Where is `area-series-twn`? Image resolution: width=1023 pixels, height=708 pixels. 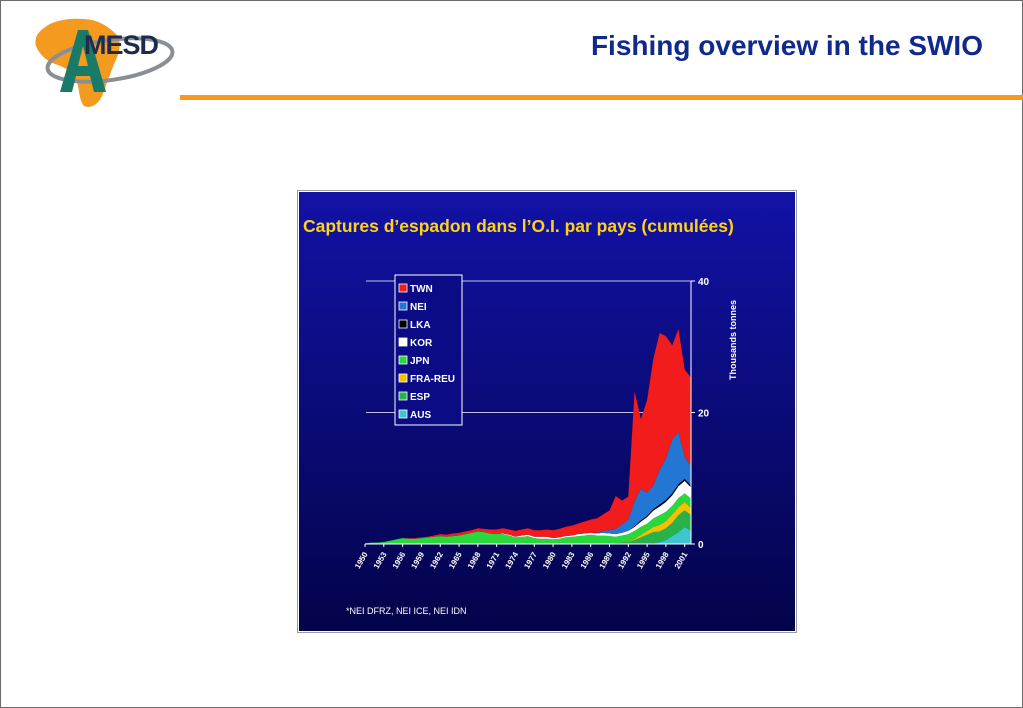 area-series-twn is located at coordinates (528, 436).